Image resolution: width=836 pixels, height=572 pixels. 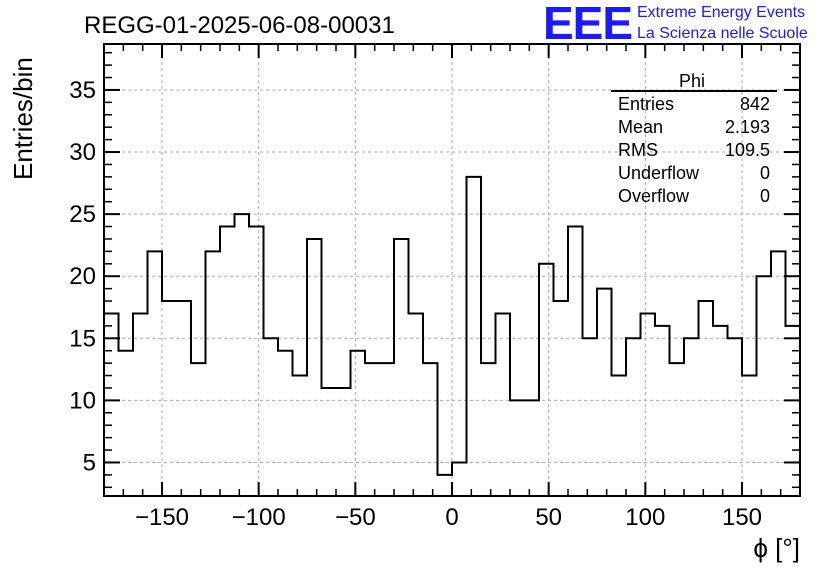 What do you see at coordinates (355, 517) in the screenshot?
I see `x-tick-label: −50` at bounding box center [355, 517].